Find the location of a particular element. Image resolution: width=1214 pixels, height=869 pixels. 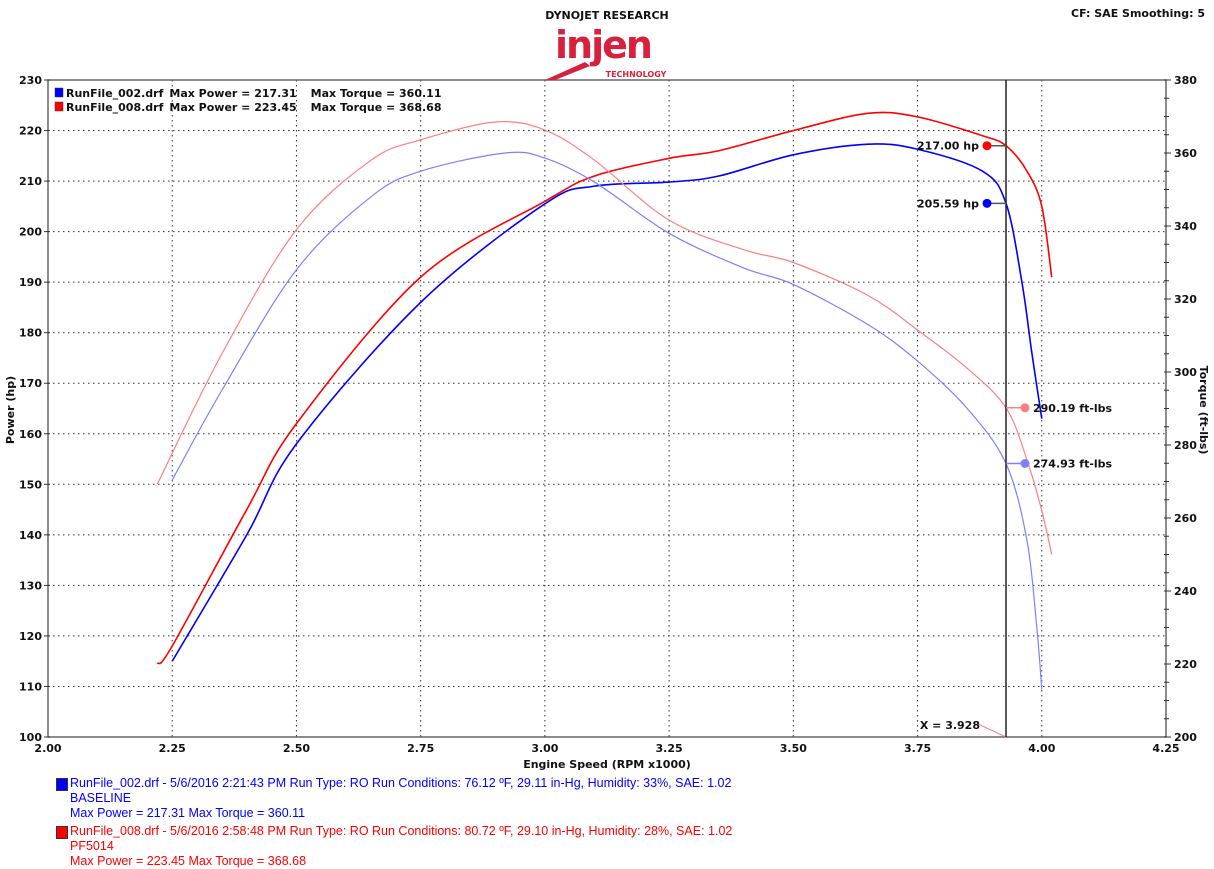

y2-tick-label: 300 is located at coordinates (1185, 372).